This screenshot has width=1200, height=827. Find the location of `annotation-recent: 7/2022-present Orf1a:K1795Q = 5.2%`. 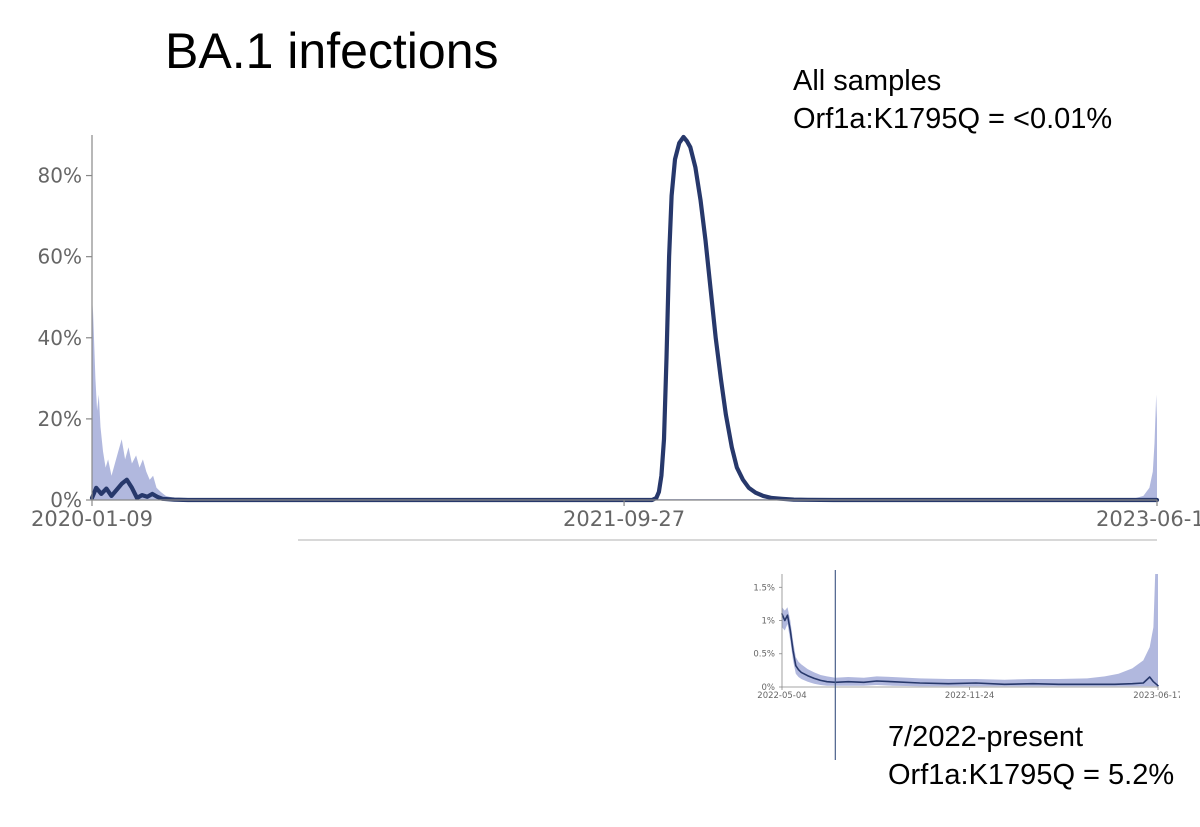

annotation-recent: 7/2022-present Orf1a:K1795Q = 5.2% is located at coordinates (1031, 756).